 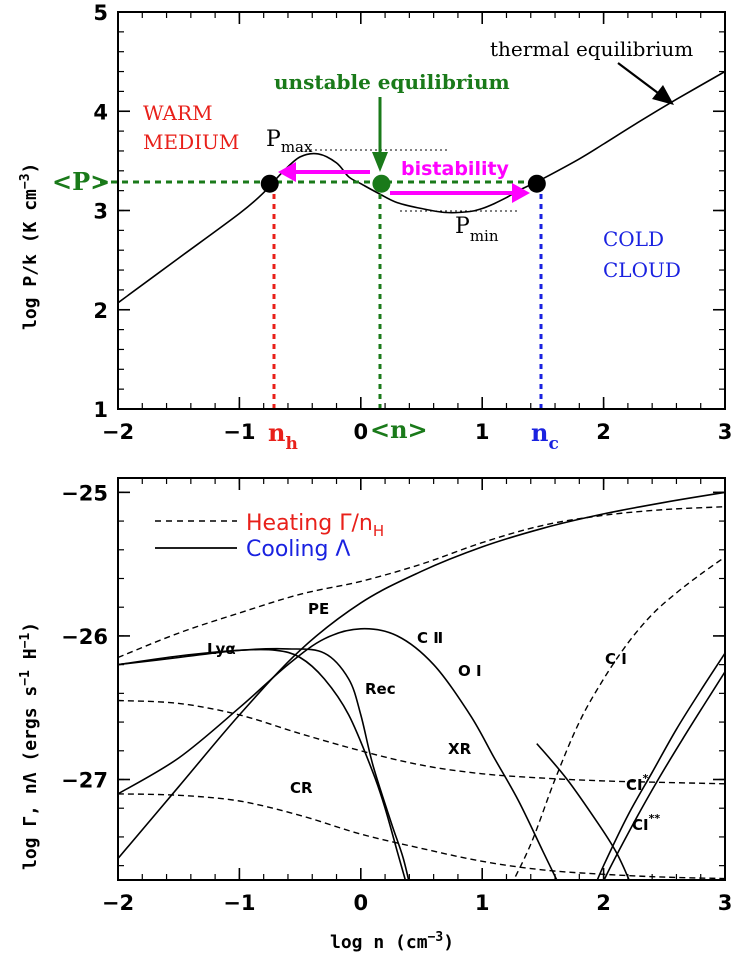 I want to click on top-y-axis-label: log P/k (K cm−3), so click(x=29, y=246).